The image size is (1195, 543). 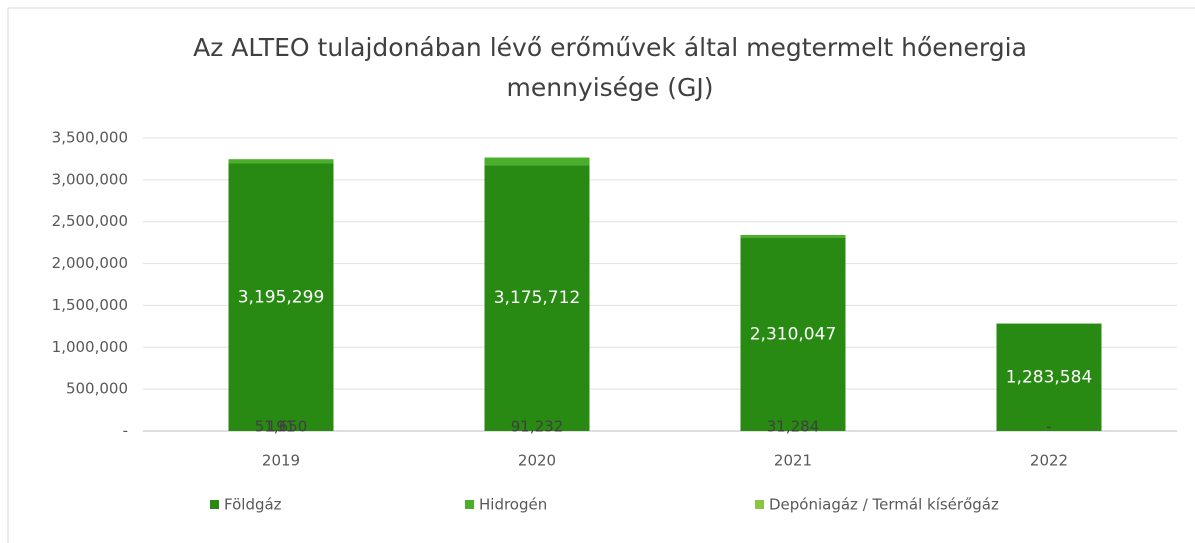 I want to click on y-tick-label: -, so click(x=125, y=431).